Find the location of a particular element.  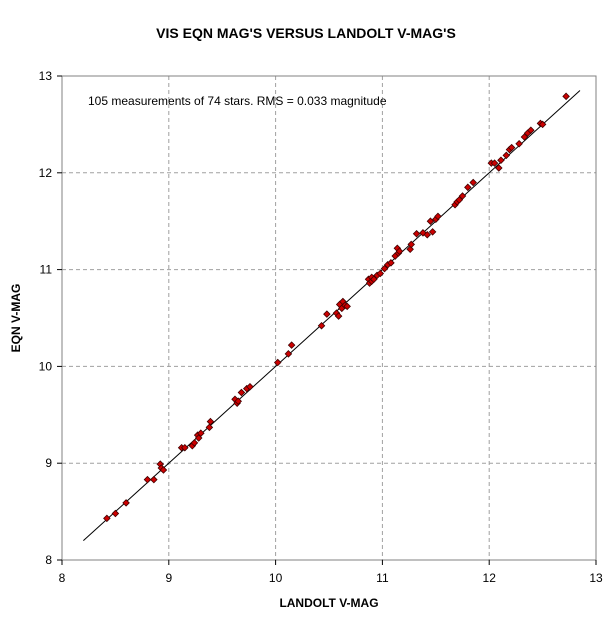

x-tick-label: 8 is located at coordinates (62, 578).